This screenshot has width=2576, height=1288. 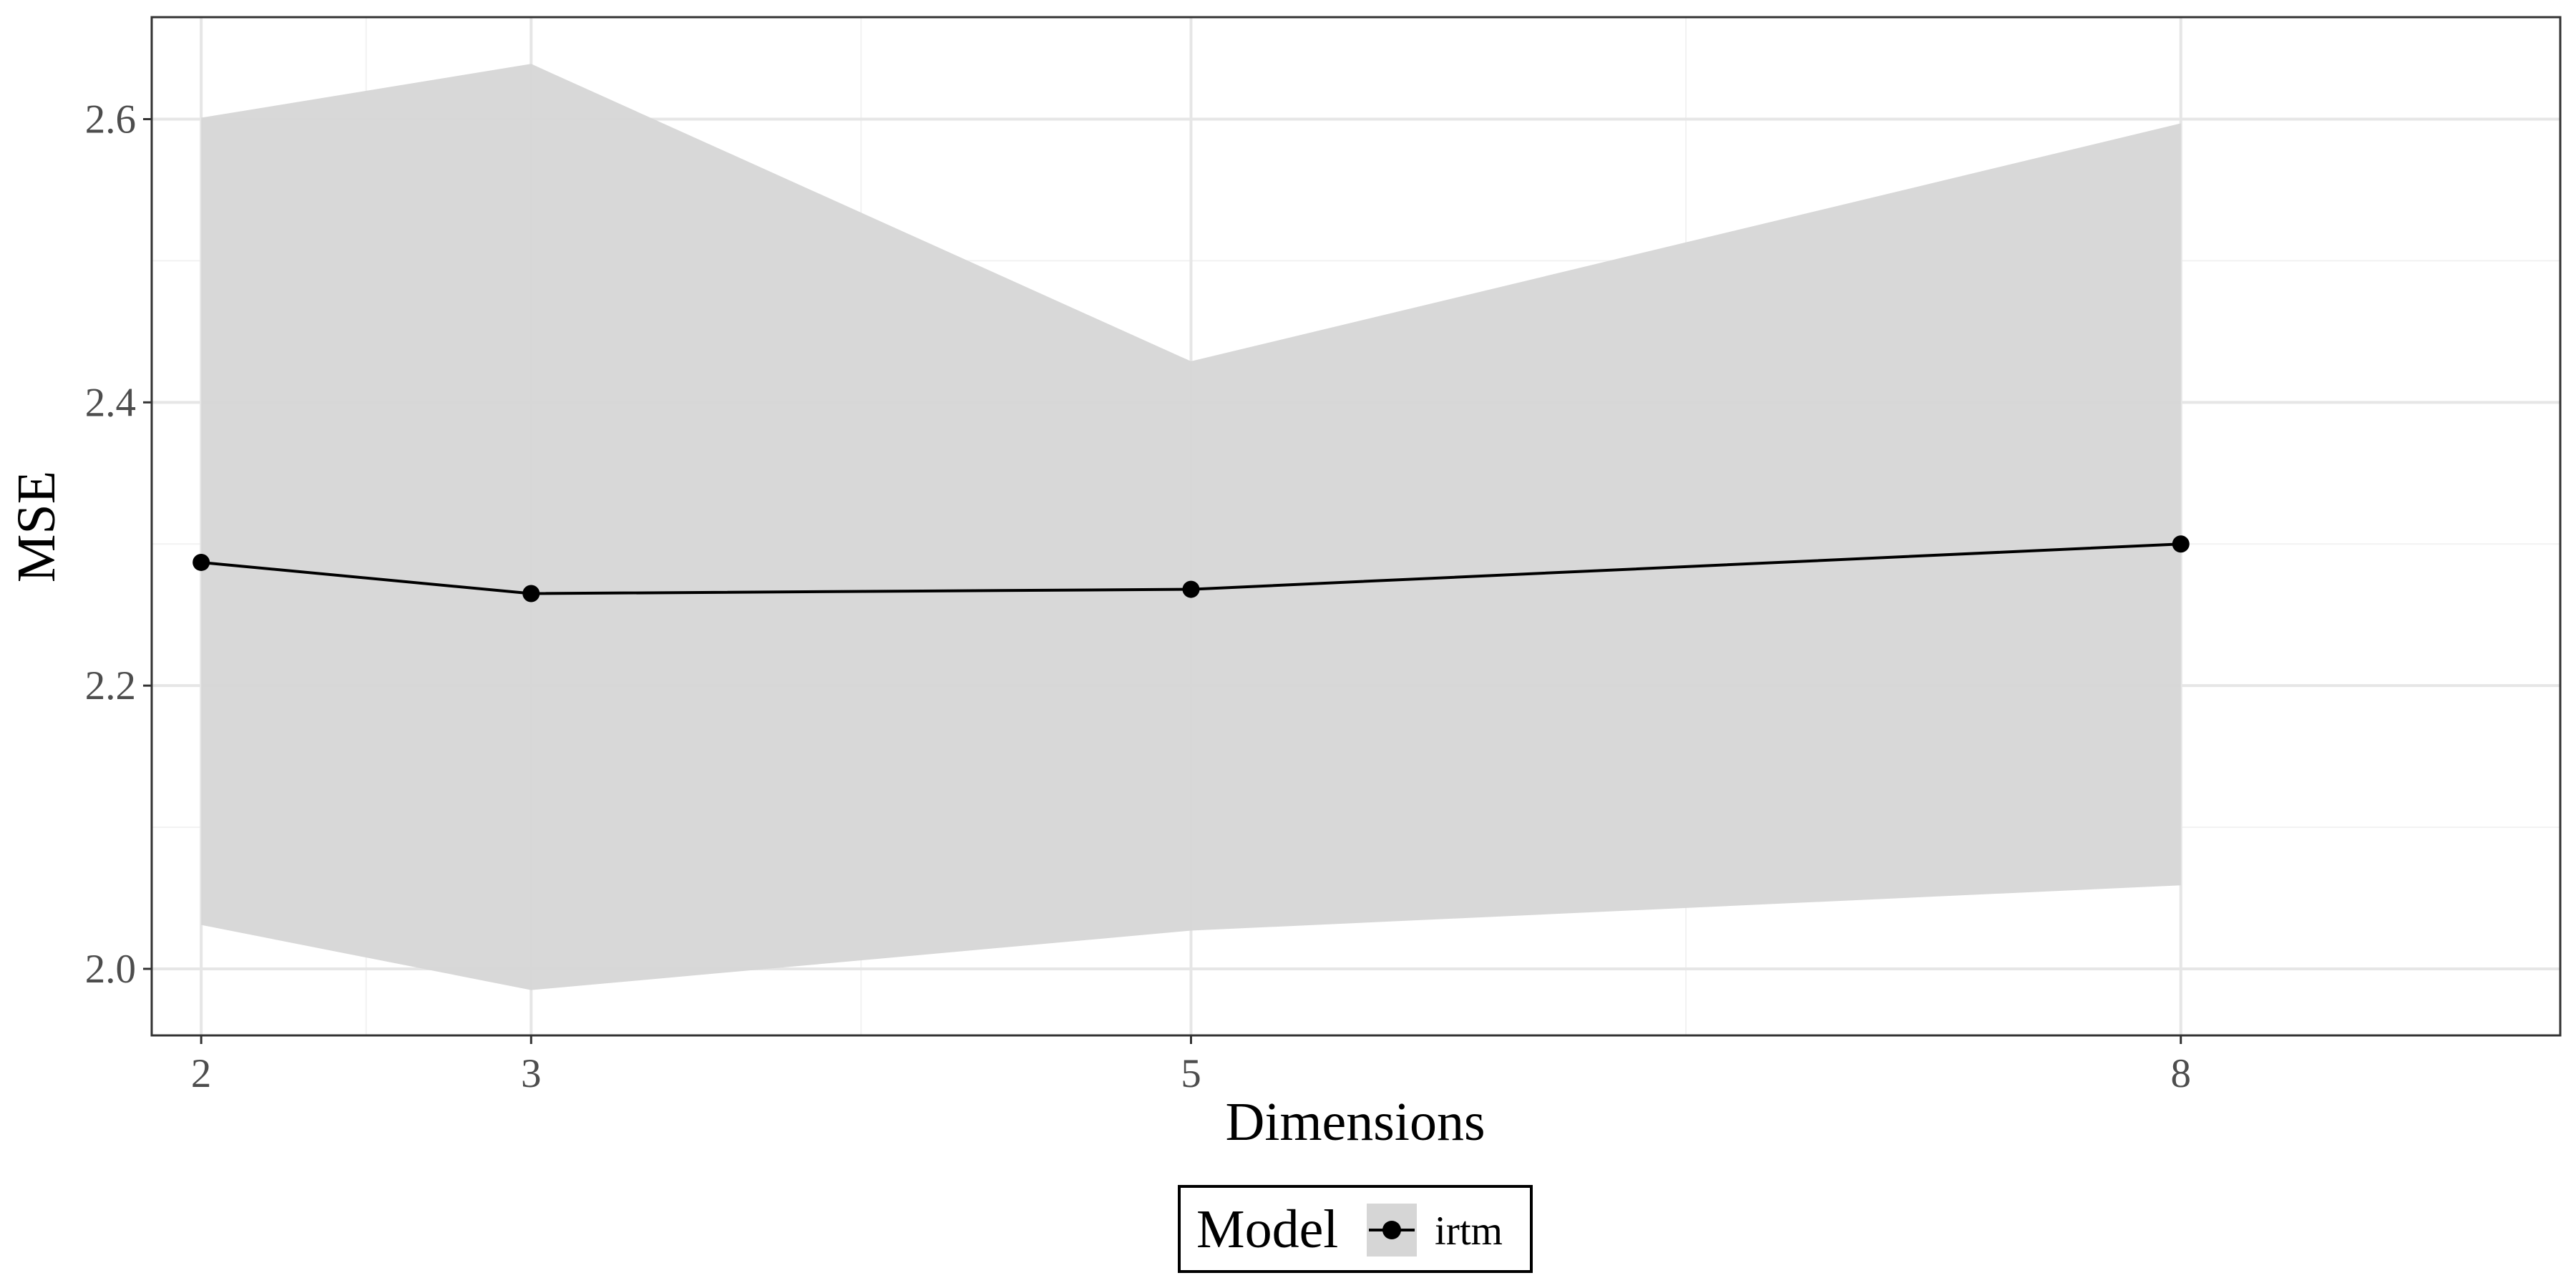 What do you see at coordinates (110, 119) in the screenshot?
I see `y-tick-label-3: 2.6` at bounding box center [110, 119].